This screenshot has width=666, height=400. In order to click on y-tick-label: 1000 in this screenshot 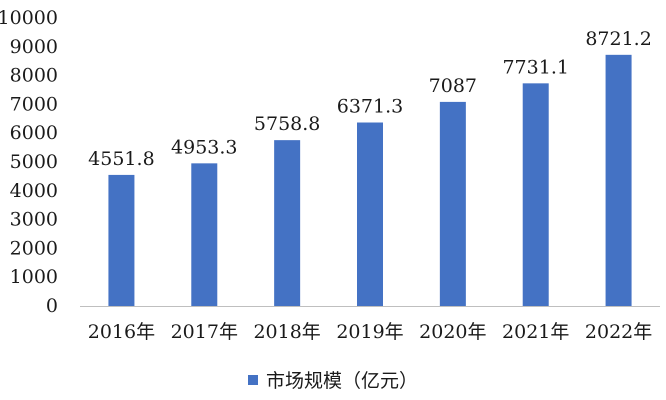, I will do `click(34, 277)`.